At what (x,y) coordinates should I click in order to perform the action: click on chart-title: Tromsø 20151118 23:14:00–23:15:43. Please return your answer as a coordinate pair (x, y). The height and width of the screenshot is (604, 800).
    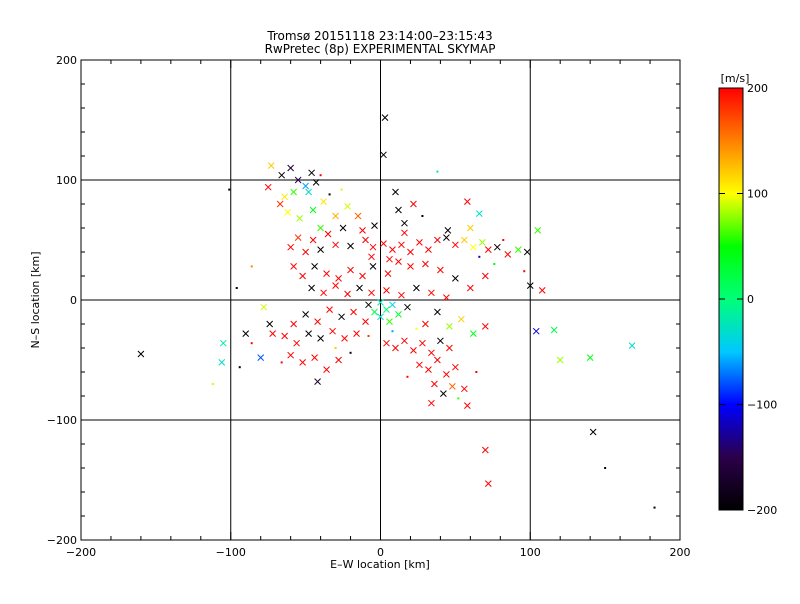
    Looking at the image, I should click on (379, 36).